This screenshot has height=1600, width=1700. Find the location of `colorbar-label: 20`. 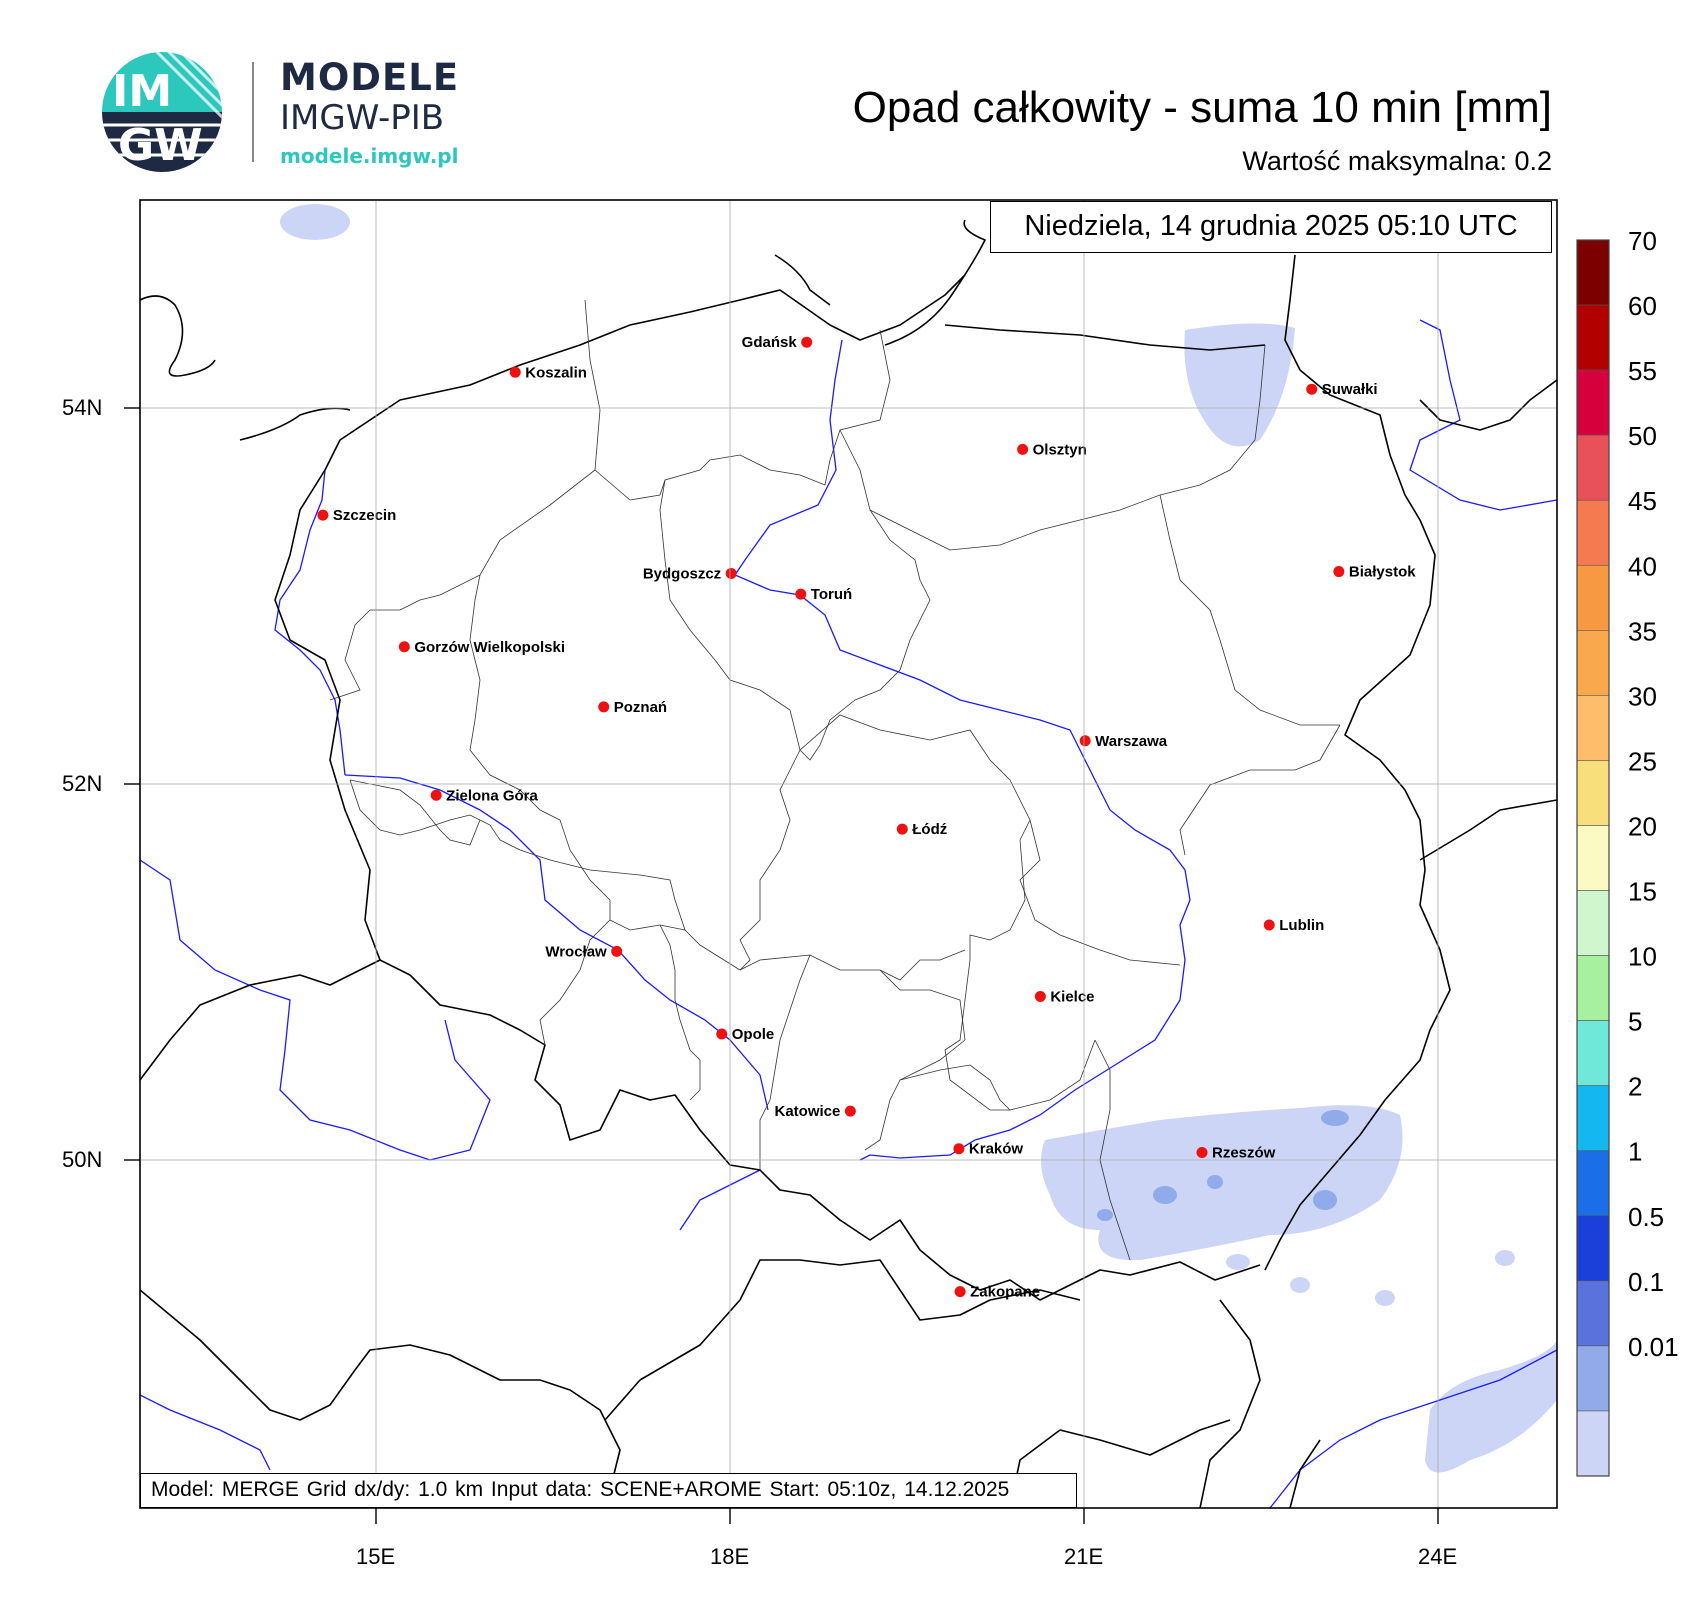

colorbar-label: 20 is located at coordinates (1642, 826).